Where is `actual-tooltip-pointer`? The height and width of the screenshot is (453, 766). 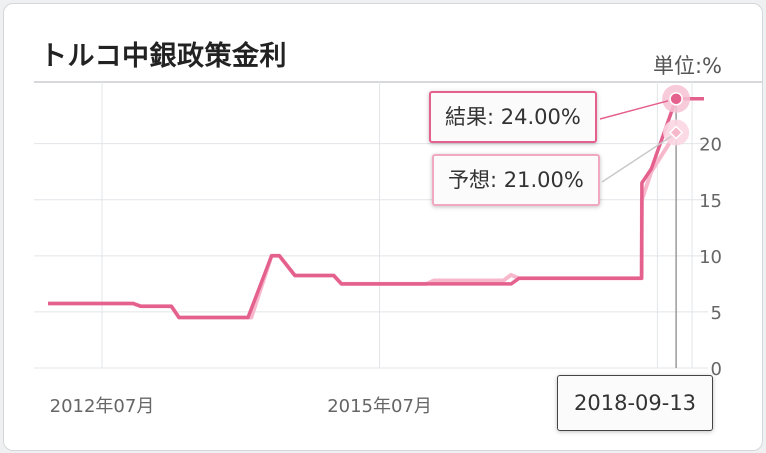 actual-tooltip-pointer is located at coordinates (634, 110).